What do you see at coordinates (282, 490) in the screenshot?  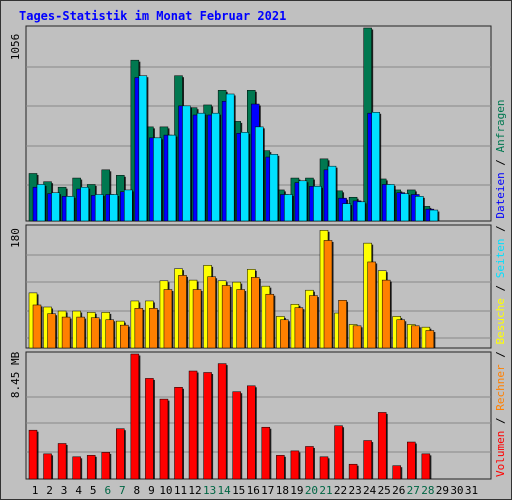 I see `x-tick-18: 18` at bounding box center [282, 490].